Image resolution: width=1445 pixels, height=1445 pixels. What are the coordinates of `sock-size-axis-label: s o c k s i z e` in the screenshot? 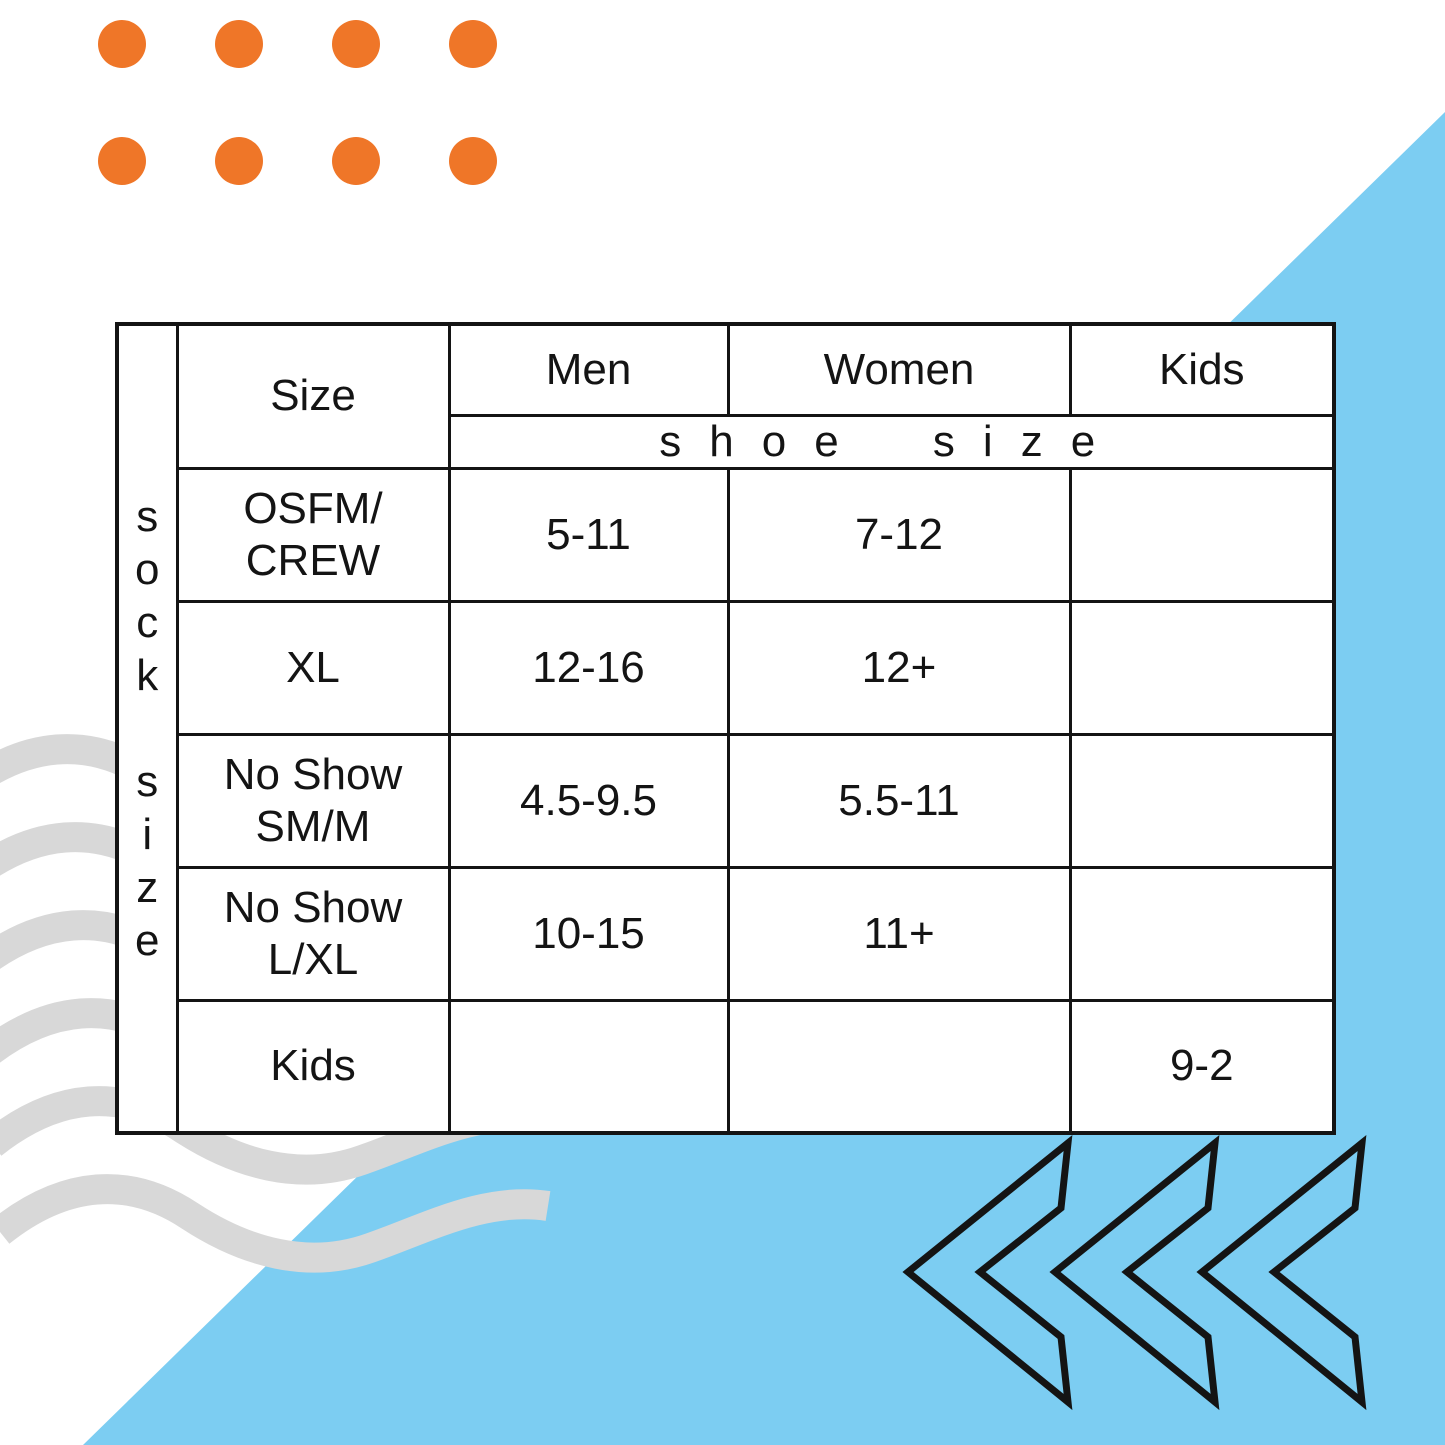 It's located at (147, 728).